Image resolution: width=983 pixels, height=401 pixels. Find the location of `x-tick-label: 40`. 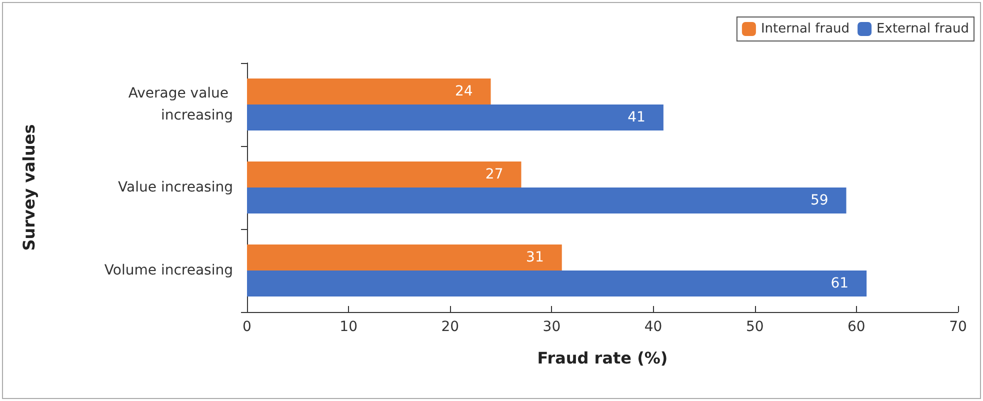

x-tick-label: 40 is located at coordinates (653, 327).